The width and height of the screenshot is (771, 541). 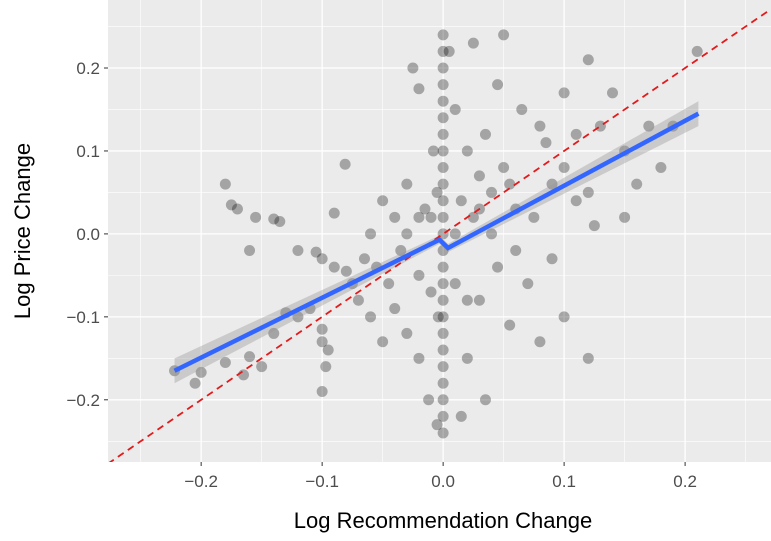 I want to click on x-tick-label: 0.1, so click(x=564, y=481).